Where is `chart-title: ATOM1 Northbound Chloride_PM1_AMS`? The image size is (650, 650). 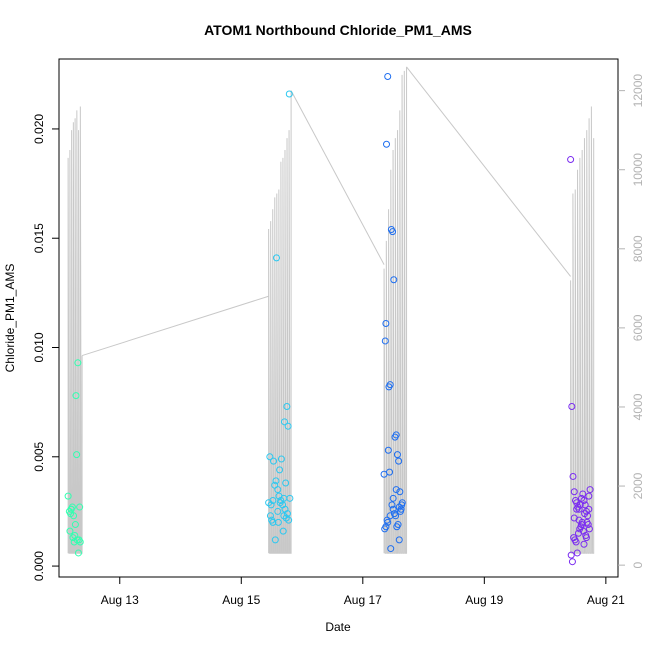 chart-title: ATOM1 Northbound Chloride_PM1_AMS is located at coordinates (338, 30).